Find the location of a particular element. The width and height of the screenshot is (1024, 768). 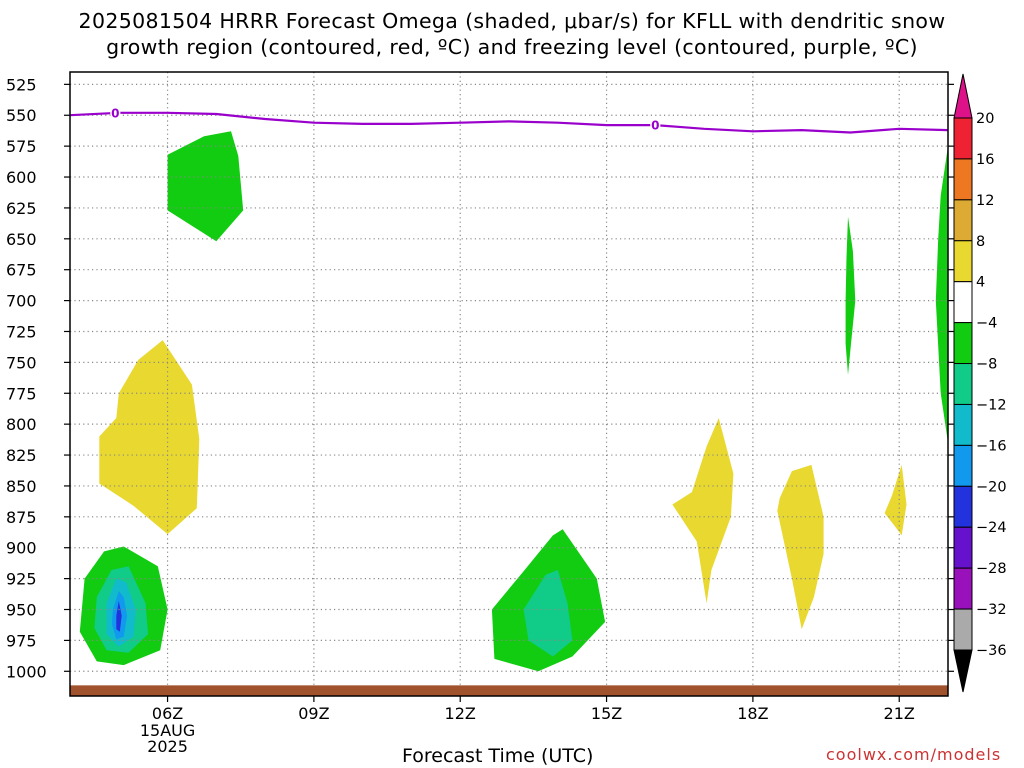

colorbar-label-3: 8 is located at coordinates (980, 242).